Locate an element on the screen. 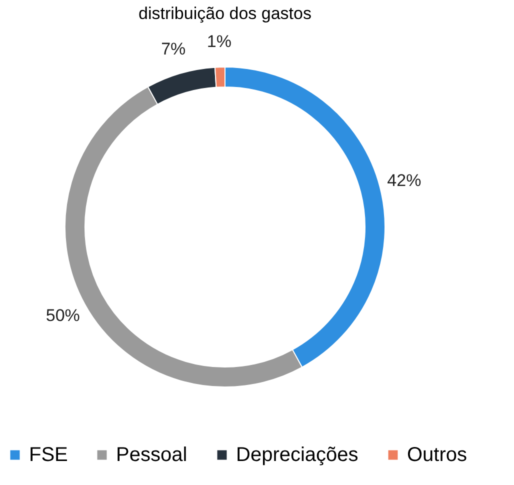  data-label: 1% is located at coordinates (219, 42).